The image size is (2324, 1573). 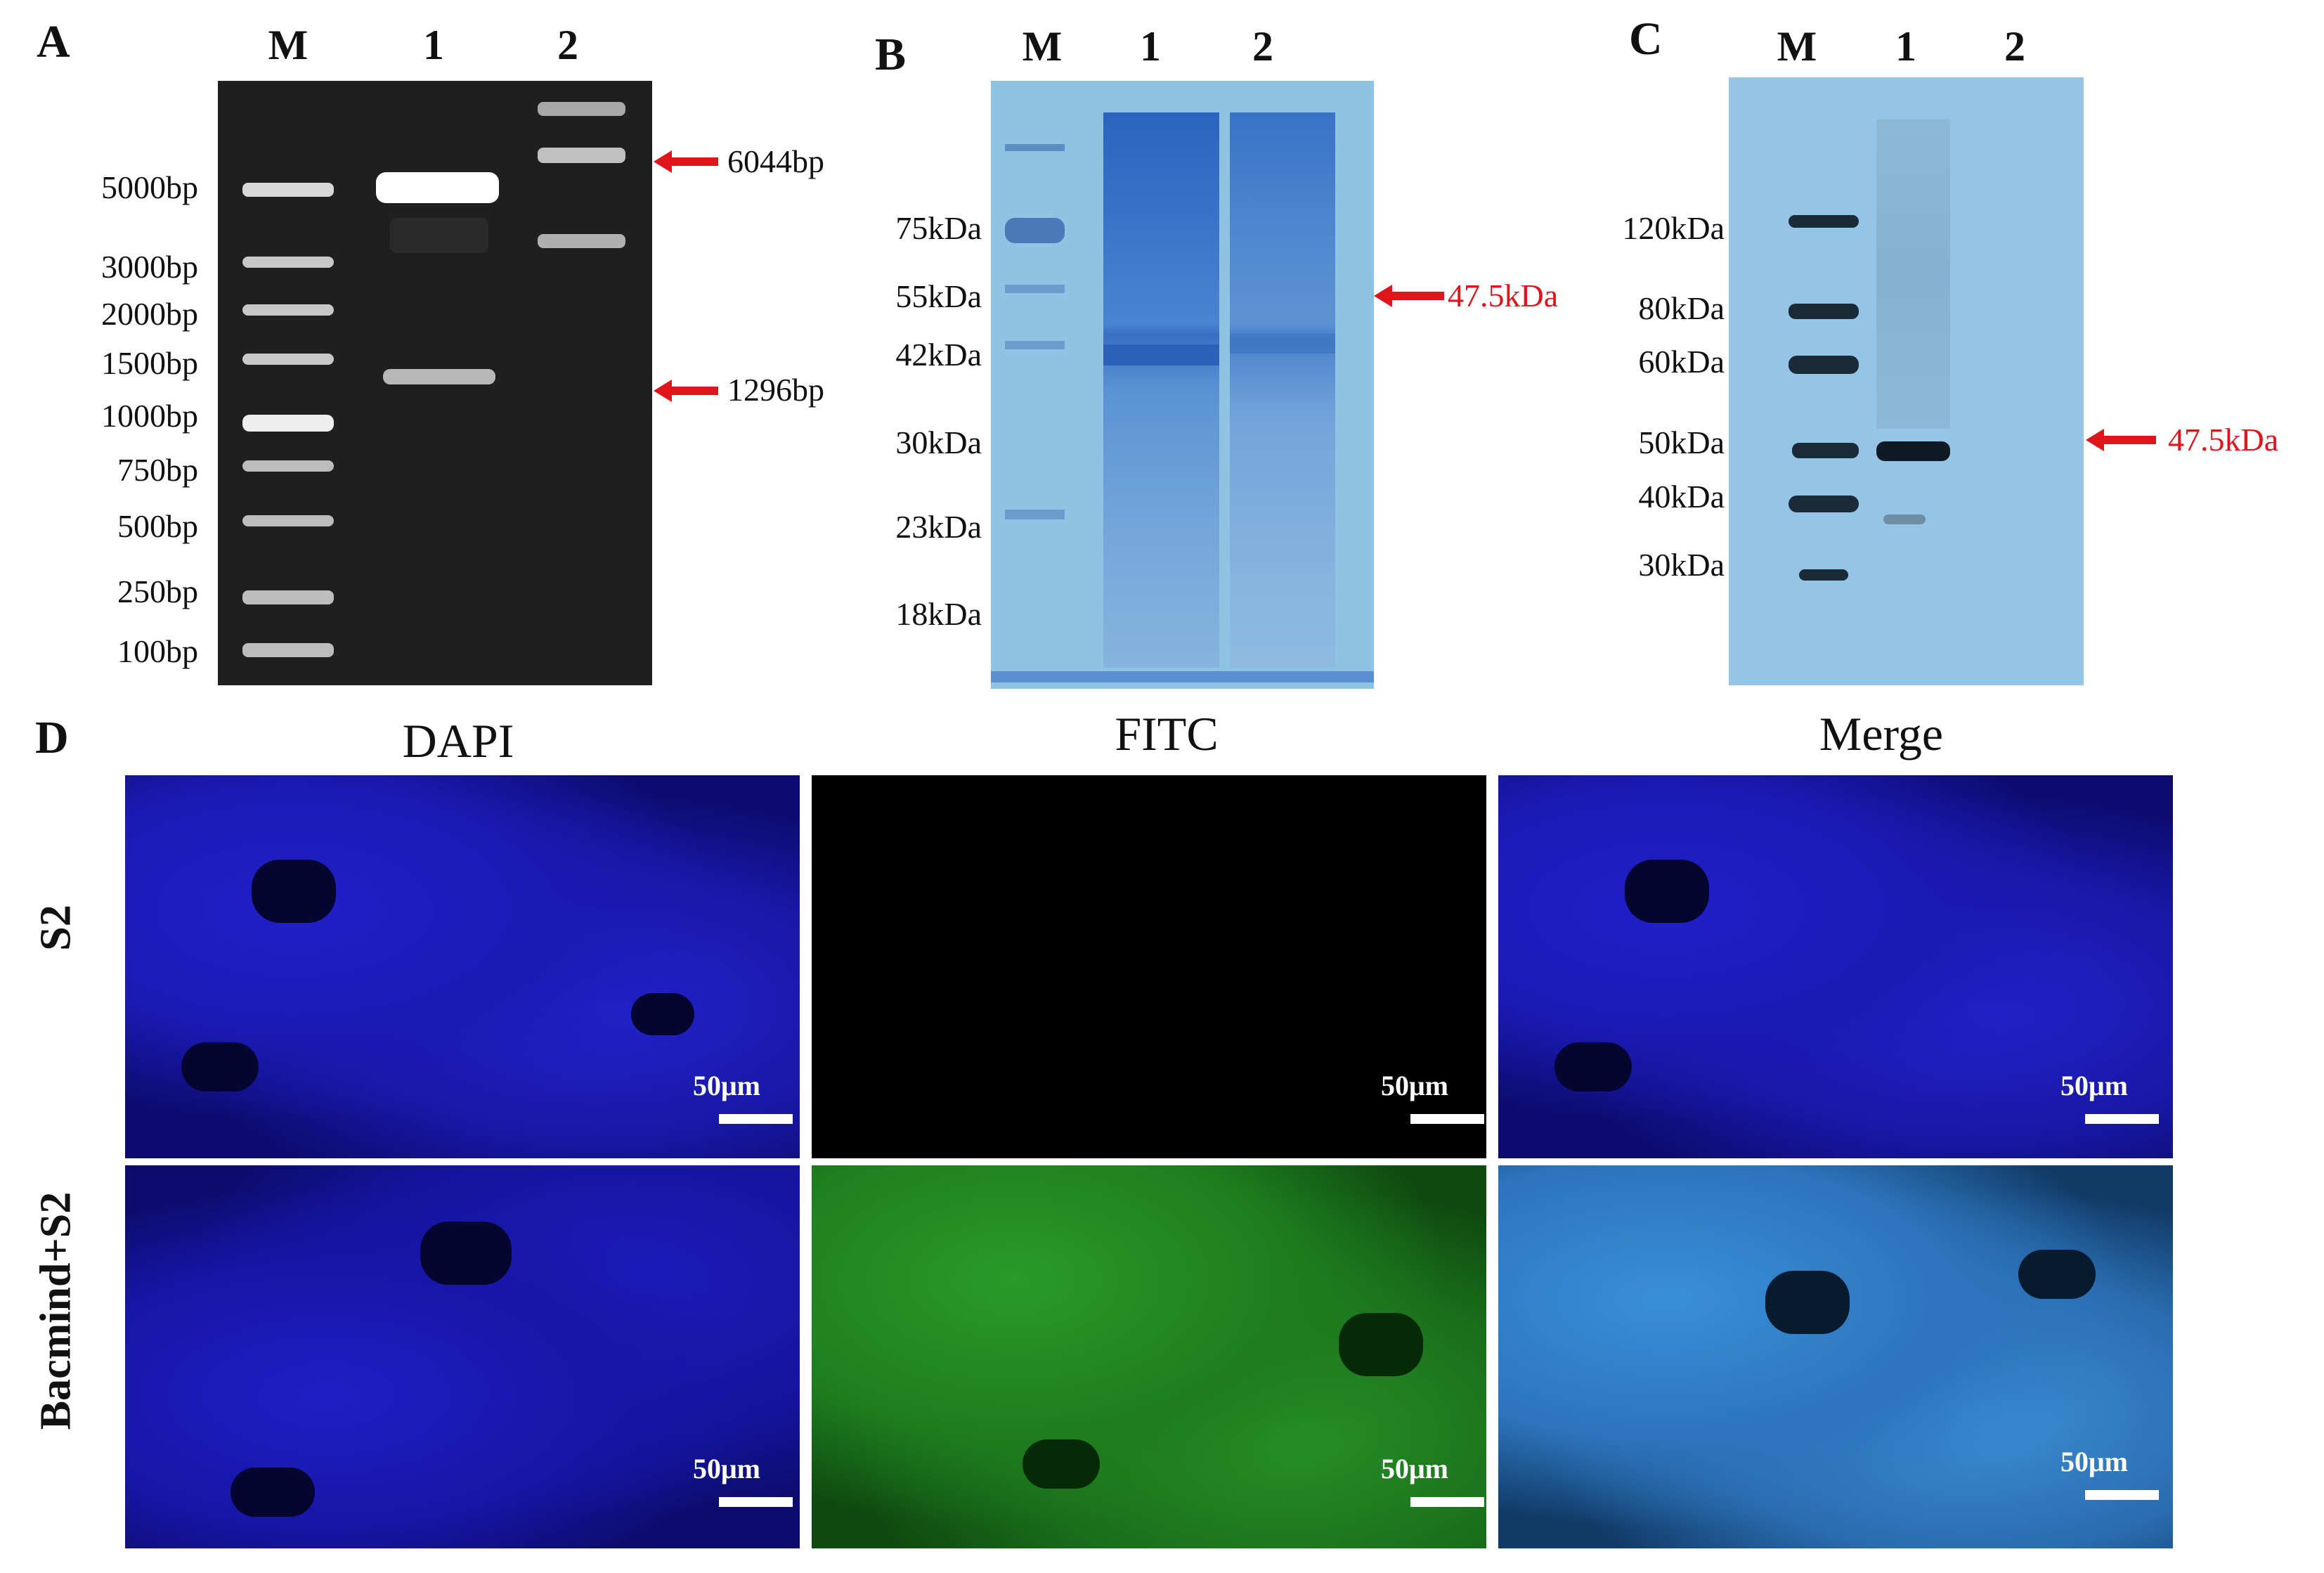 I want to click on marker-label: 23kDa, so click(x=938, y=527).